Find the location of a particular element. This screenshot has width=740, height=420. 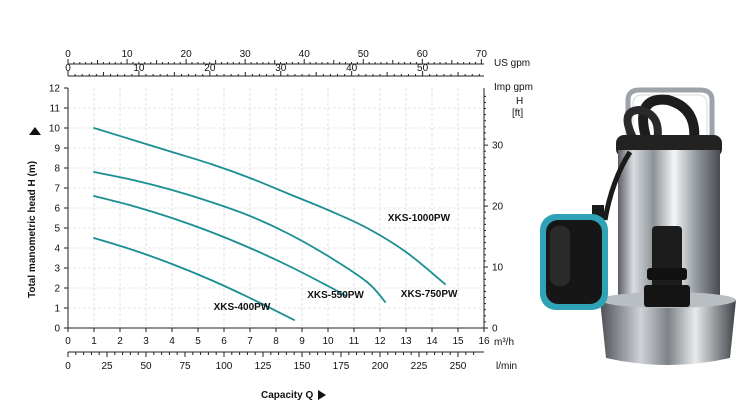

imp-gpm-tick-label: 30 is located at coordinates (281, 68).